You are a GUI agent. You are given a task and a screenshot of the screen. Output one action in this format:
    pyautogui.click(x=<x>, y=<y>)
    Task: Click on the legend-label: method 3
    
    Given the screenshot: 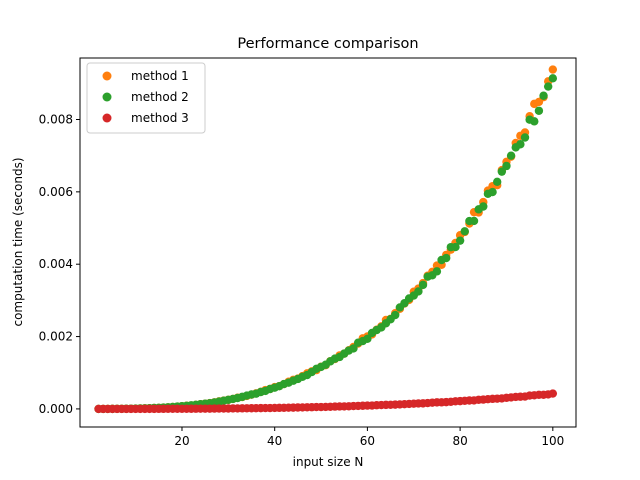 What is the action you would take?
    pyautogui.click(x=160, y=118)
    